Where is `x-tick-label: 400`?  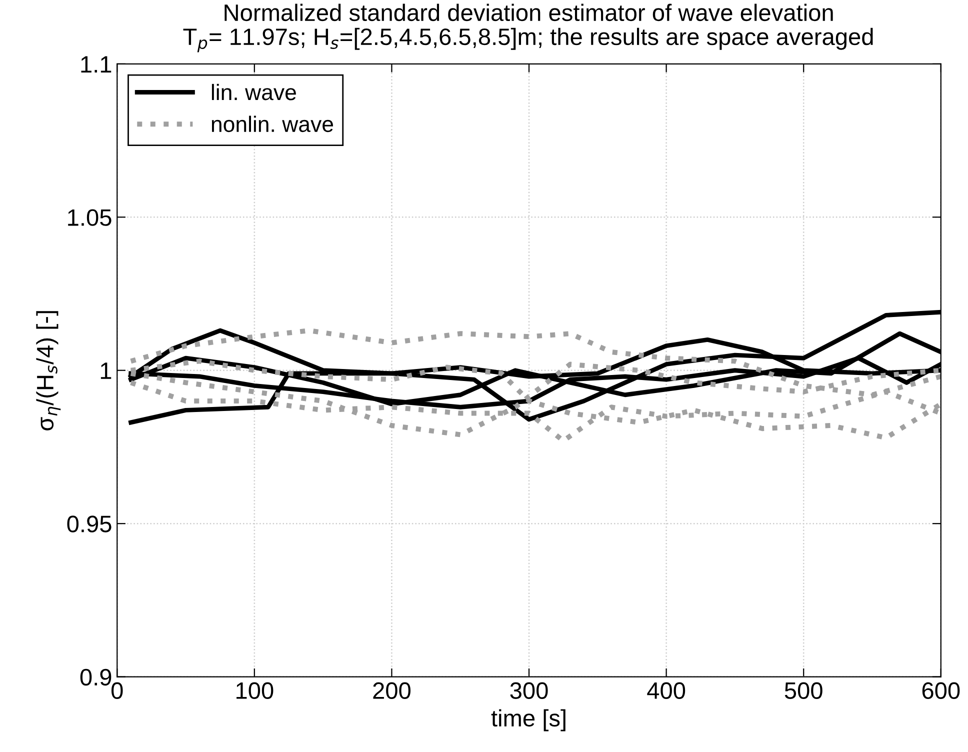 x-tick-label: 400 is located at coordinates (666, 691).